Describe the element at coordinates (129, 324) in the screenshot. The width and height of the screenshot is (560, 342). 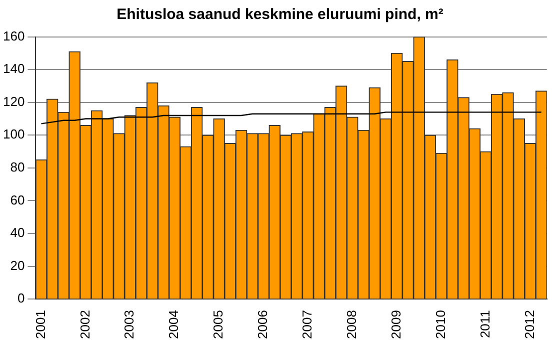
I see `x-tick-label: 2003` at that location.